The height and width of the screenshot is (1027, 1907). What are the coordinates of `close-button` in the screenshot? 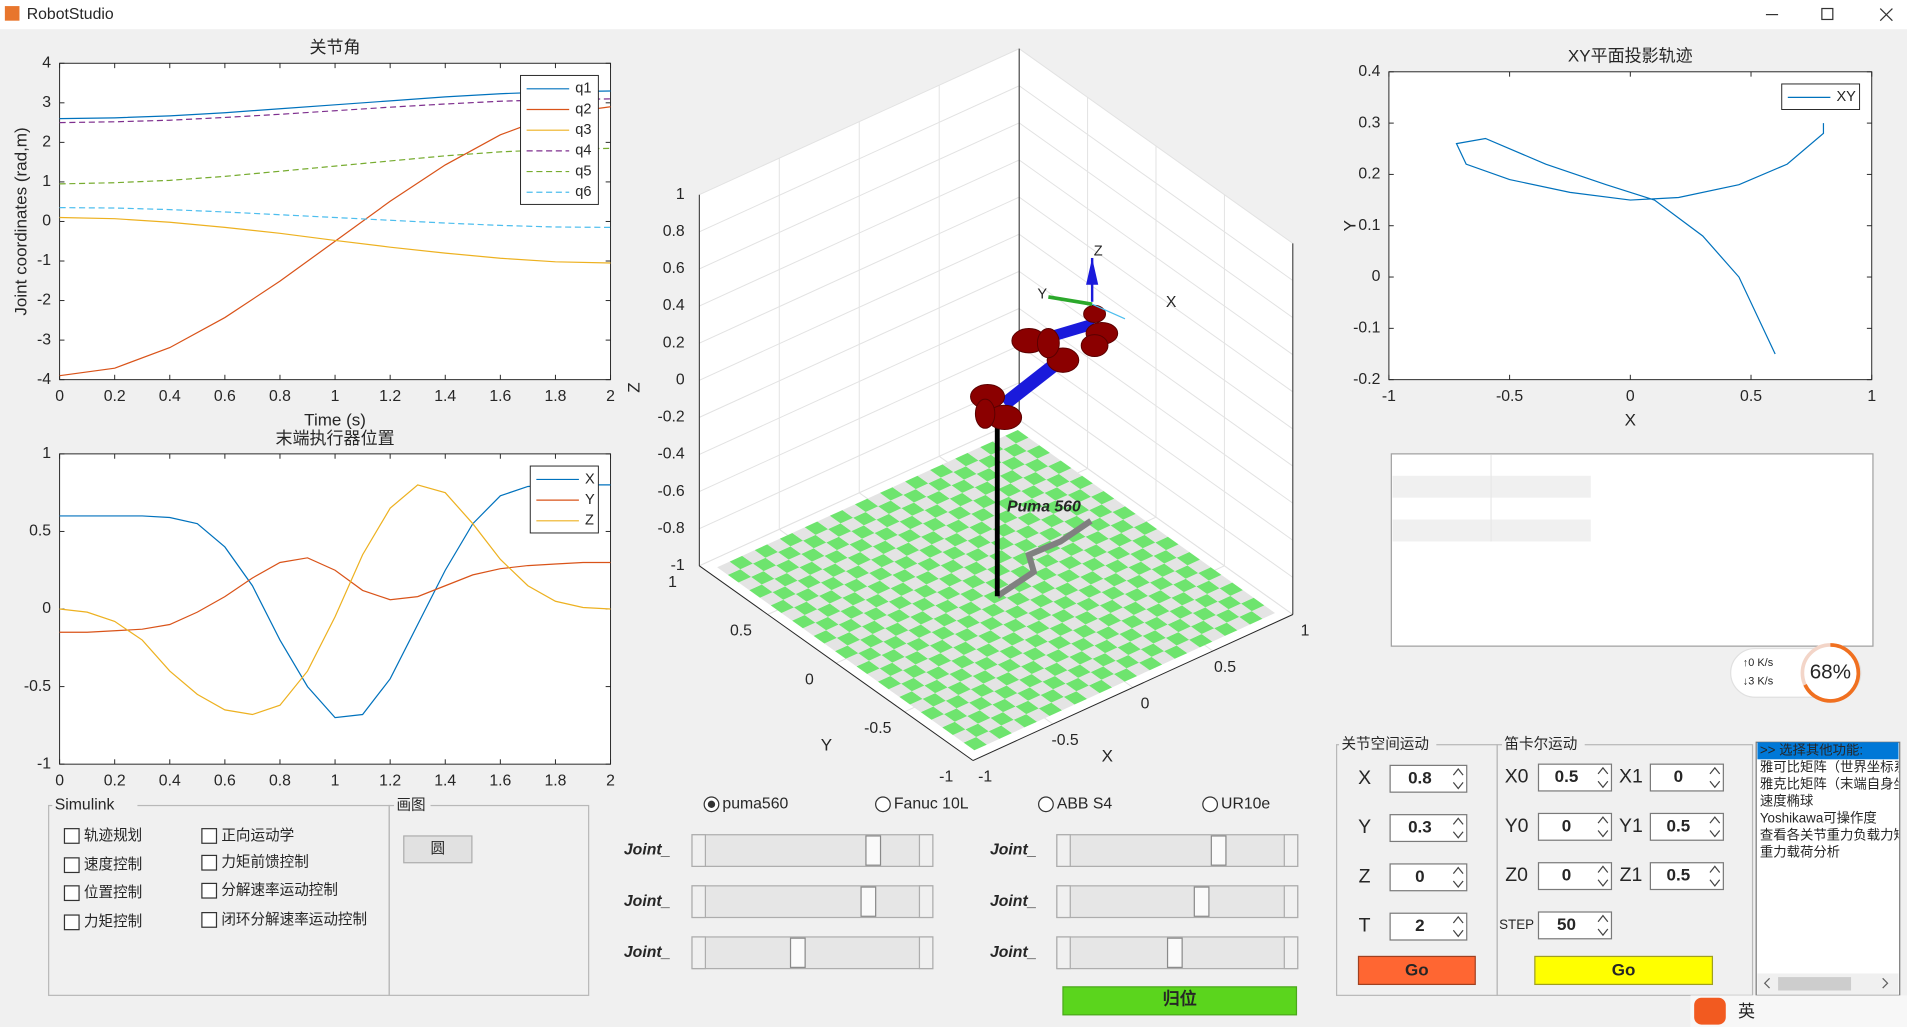 It's located at (1886, 15).